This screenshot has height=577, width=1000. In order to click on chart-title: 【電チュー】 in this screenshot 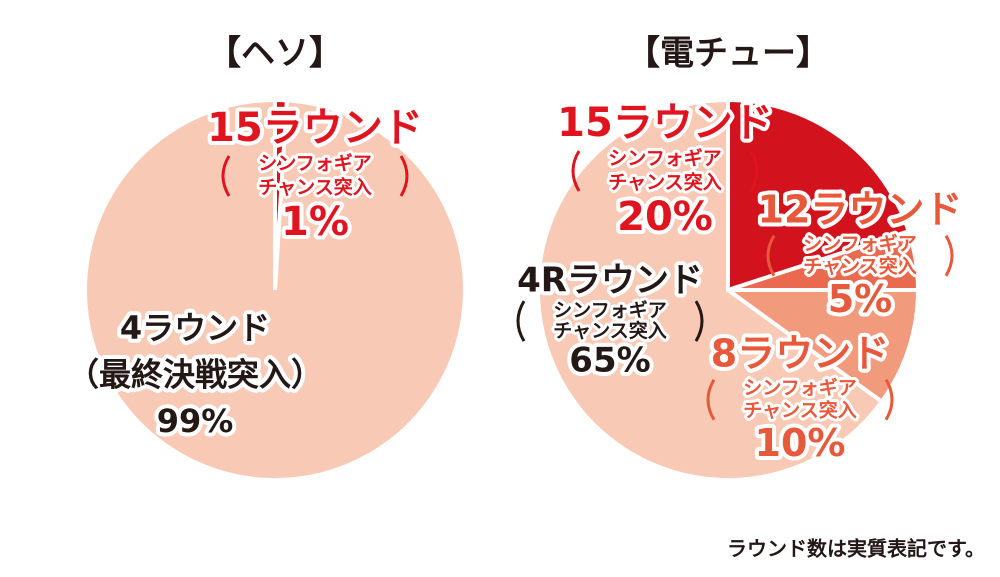, I will do `click(728, 54)`.